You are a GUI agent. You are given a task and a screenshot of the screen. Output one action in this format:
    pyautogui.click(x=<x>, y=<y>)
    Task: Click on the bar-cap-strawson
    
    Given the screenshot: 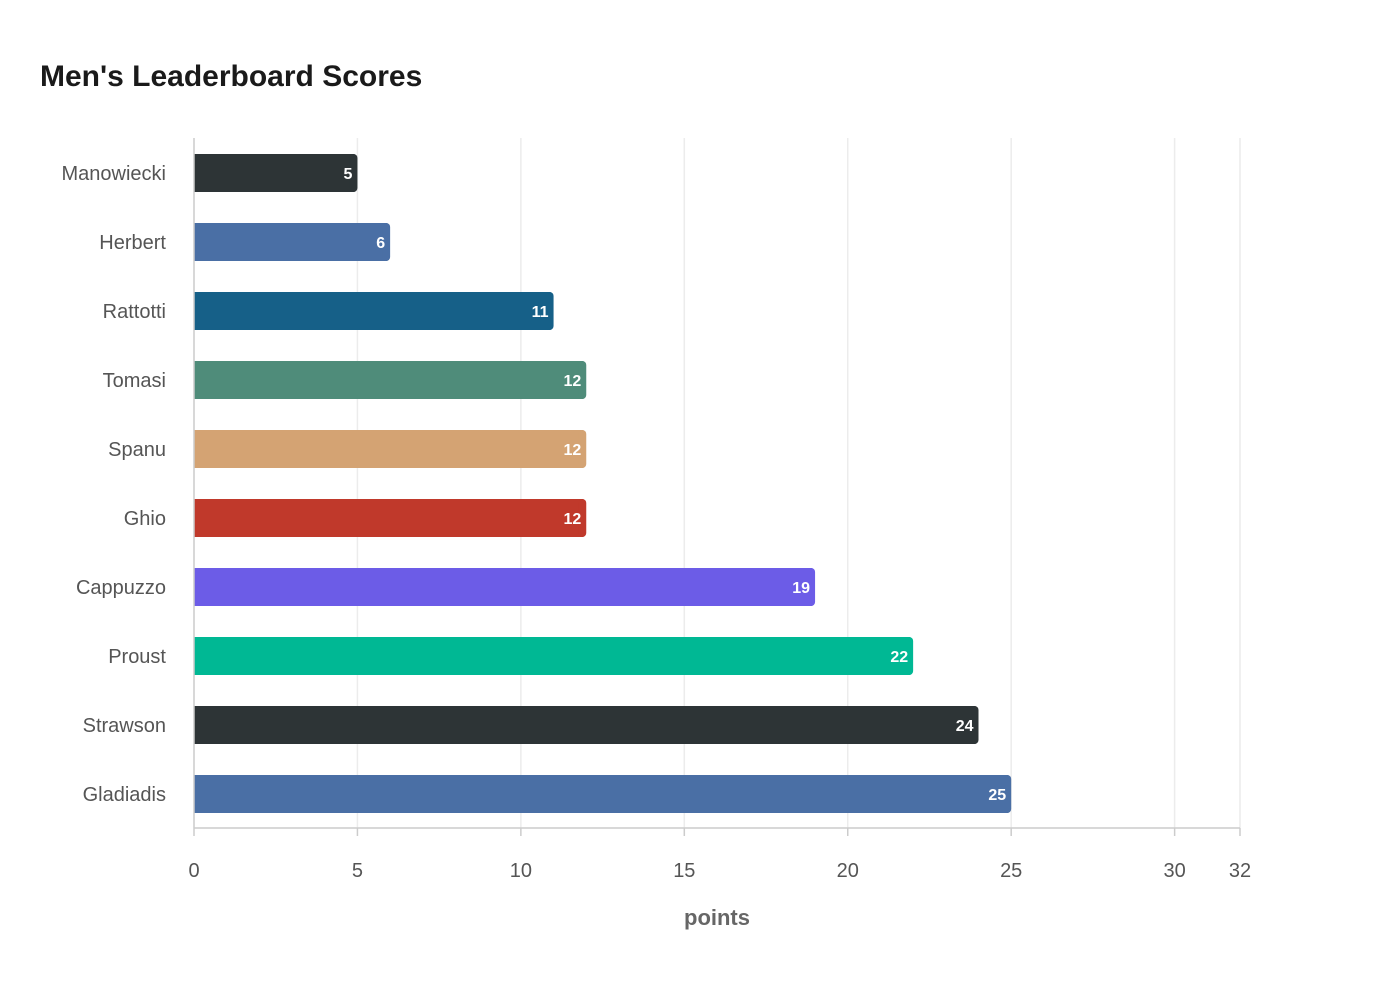 What is the action you would take?
    pyautogui.click(x=974, y=725)
    